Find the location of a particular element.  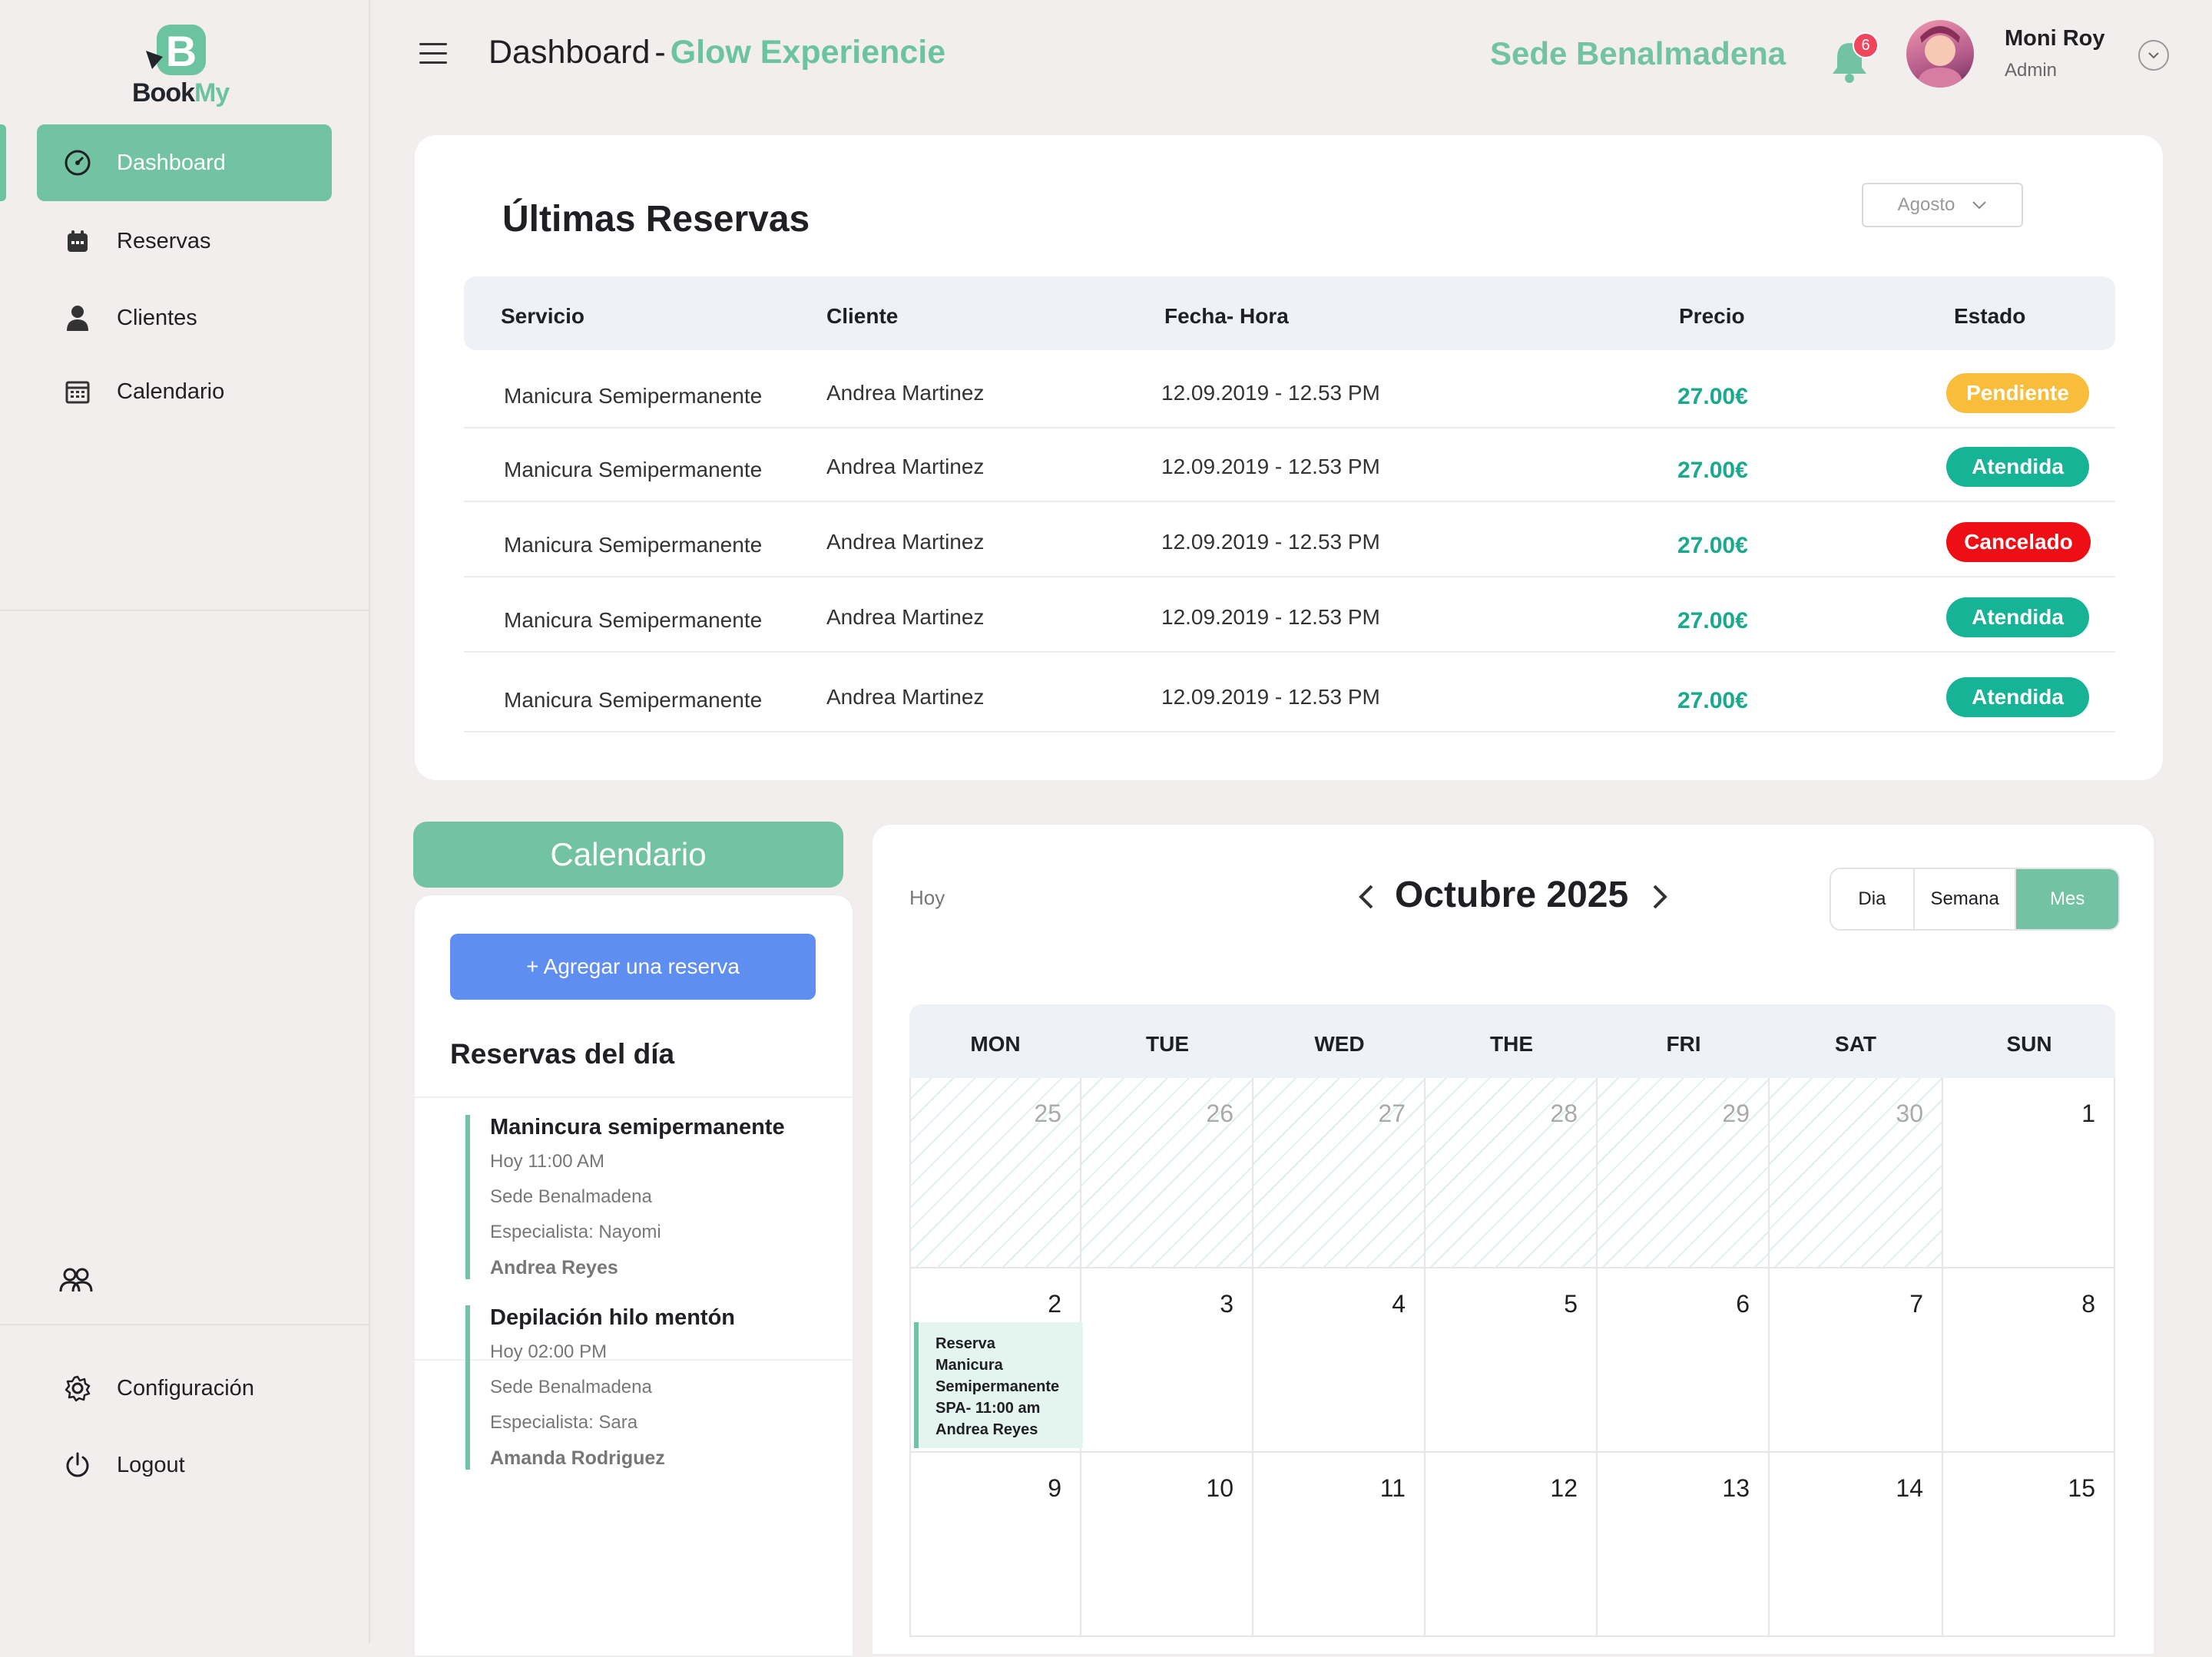

appointment-title: Manincura semipermanente is located at coordinates (637, 1127).